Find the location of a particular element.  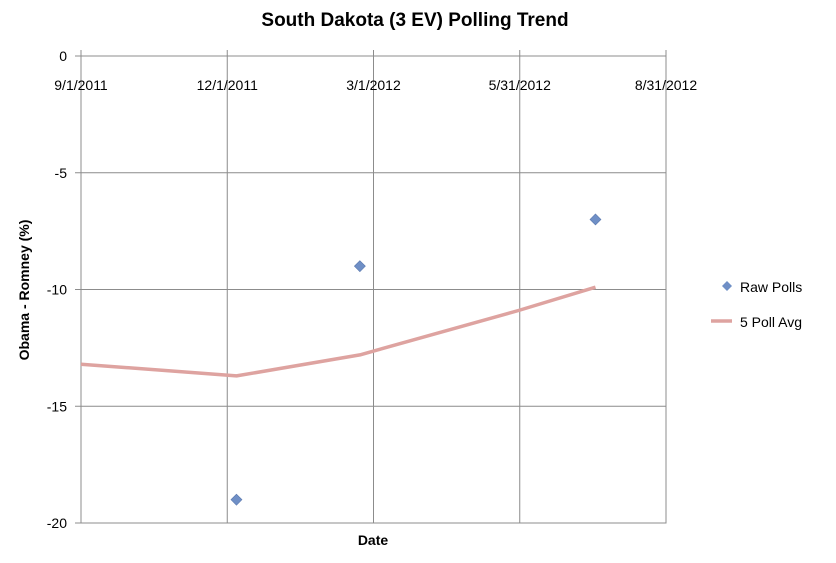

x-tick-label: 9/1/2011 is located at coordinates (81, 85).